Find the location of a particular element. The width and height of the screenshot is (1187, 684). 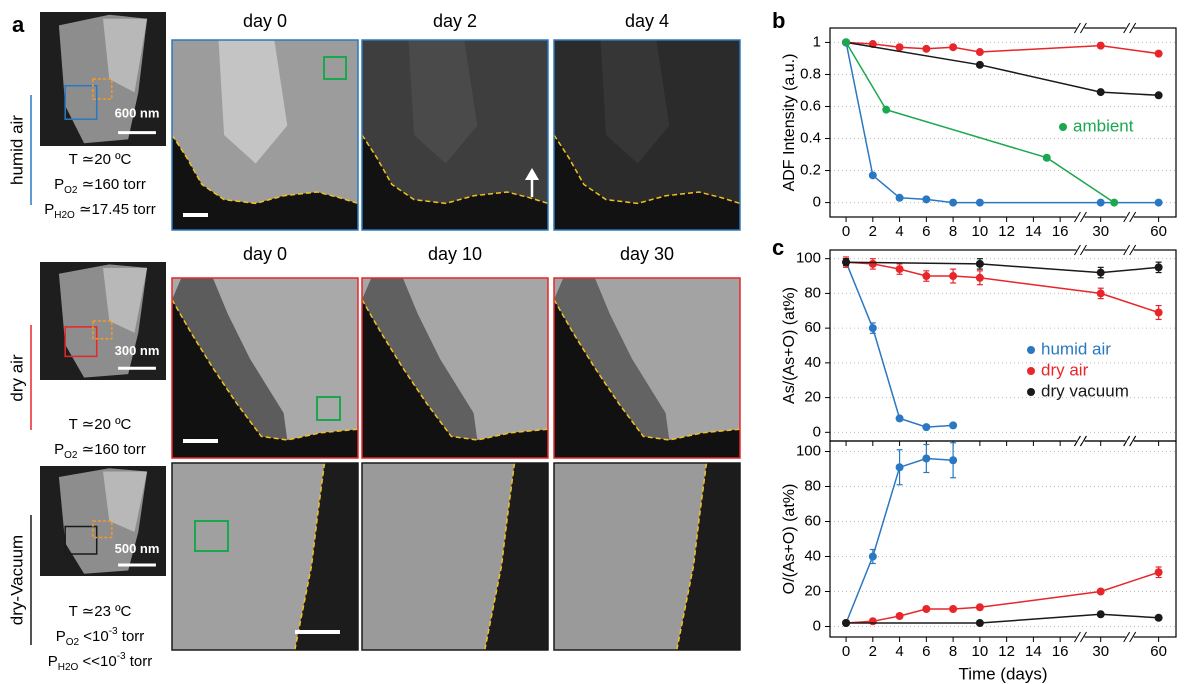

condition-part: <<10 is located at coordinates (97, 661).